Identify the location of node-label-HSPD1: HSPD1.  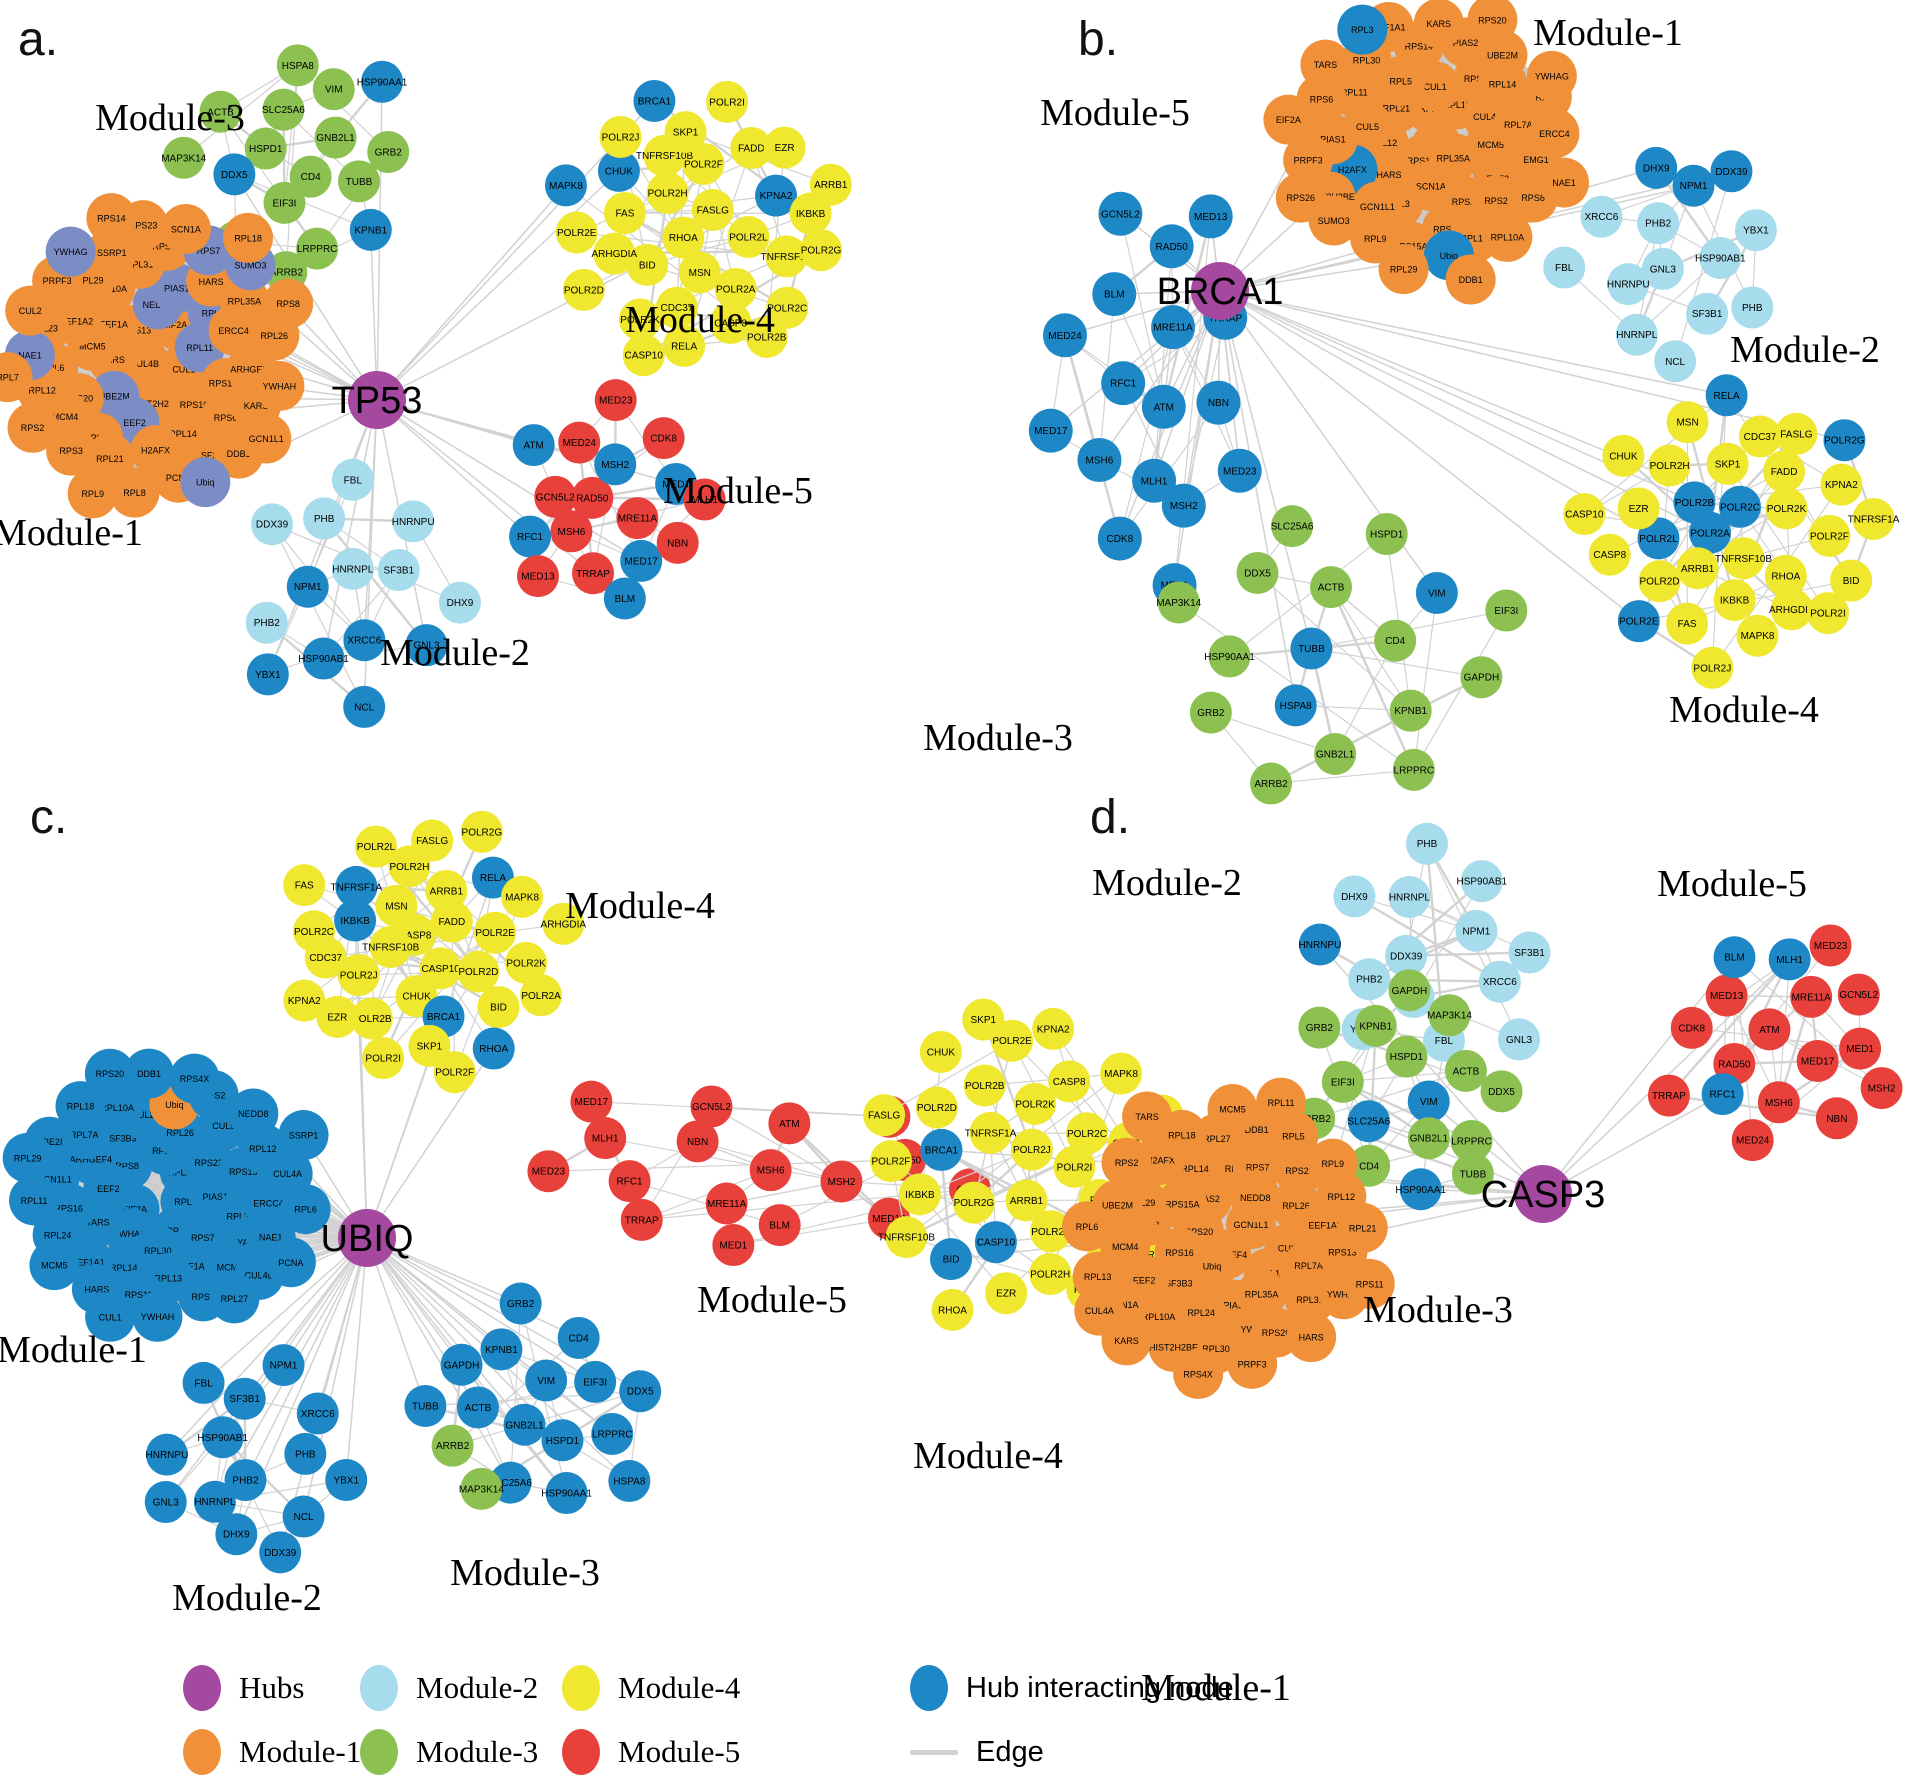
(1387, 535).